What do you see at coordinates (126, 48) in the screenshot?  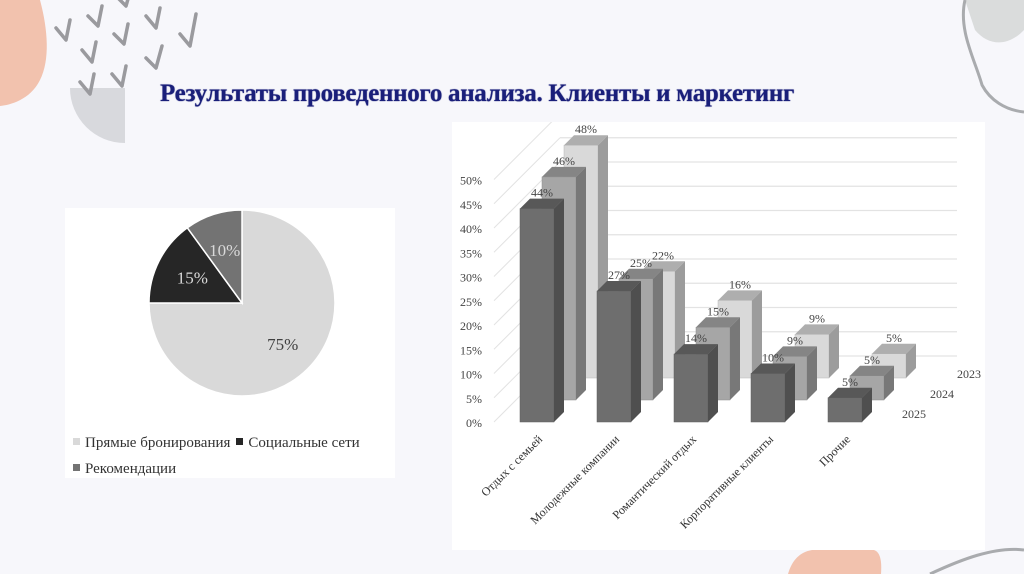 I see `checkmark-pattern` at bounding box center [126, 48].